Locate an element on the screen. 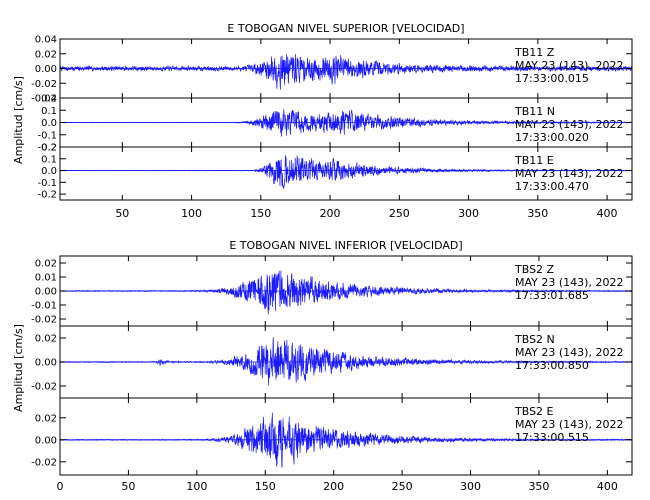  y-tick-label: -0.04 is located at coordinates (44, 99).